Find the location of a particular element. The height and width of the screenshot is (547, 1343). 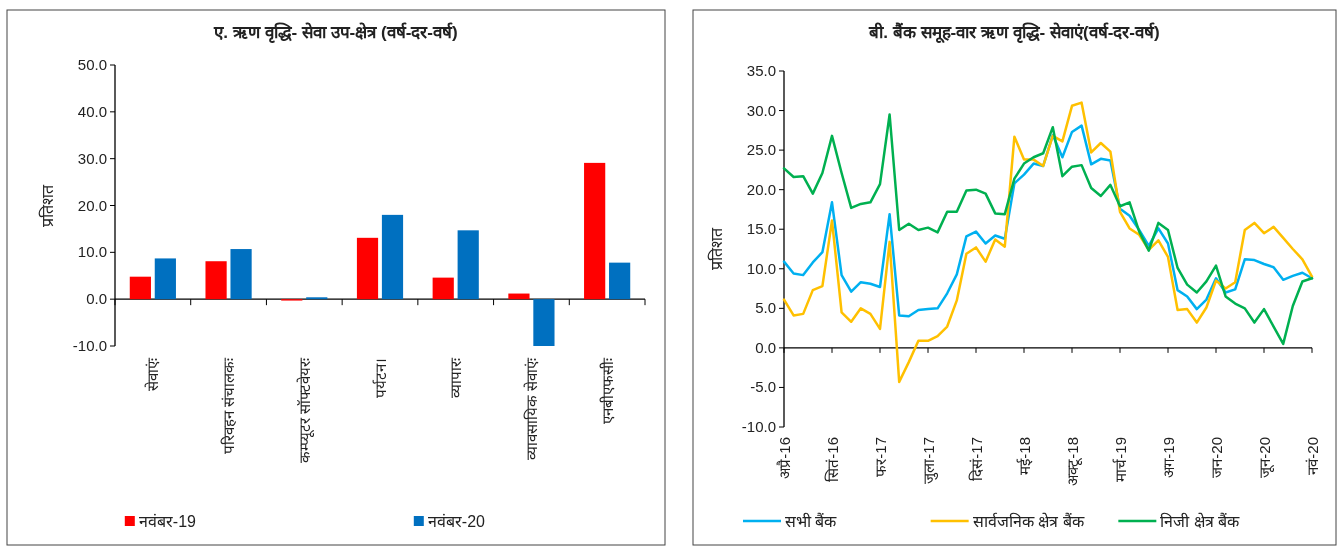

x-tick-label: पर्यटन। is located at coordinates (380, 378).